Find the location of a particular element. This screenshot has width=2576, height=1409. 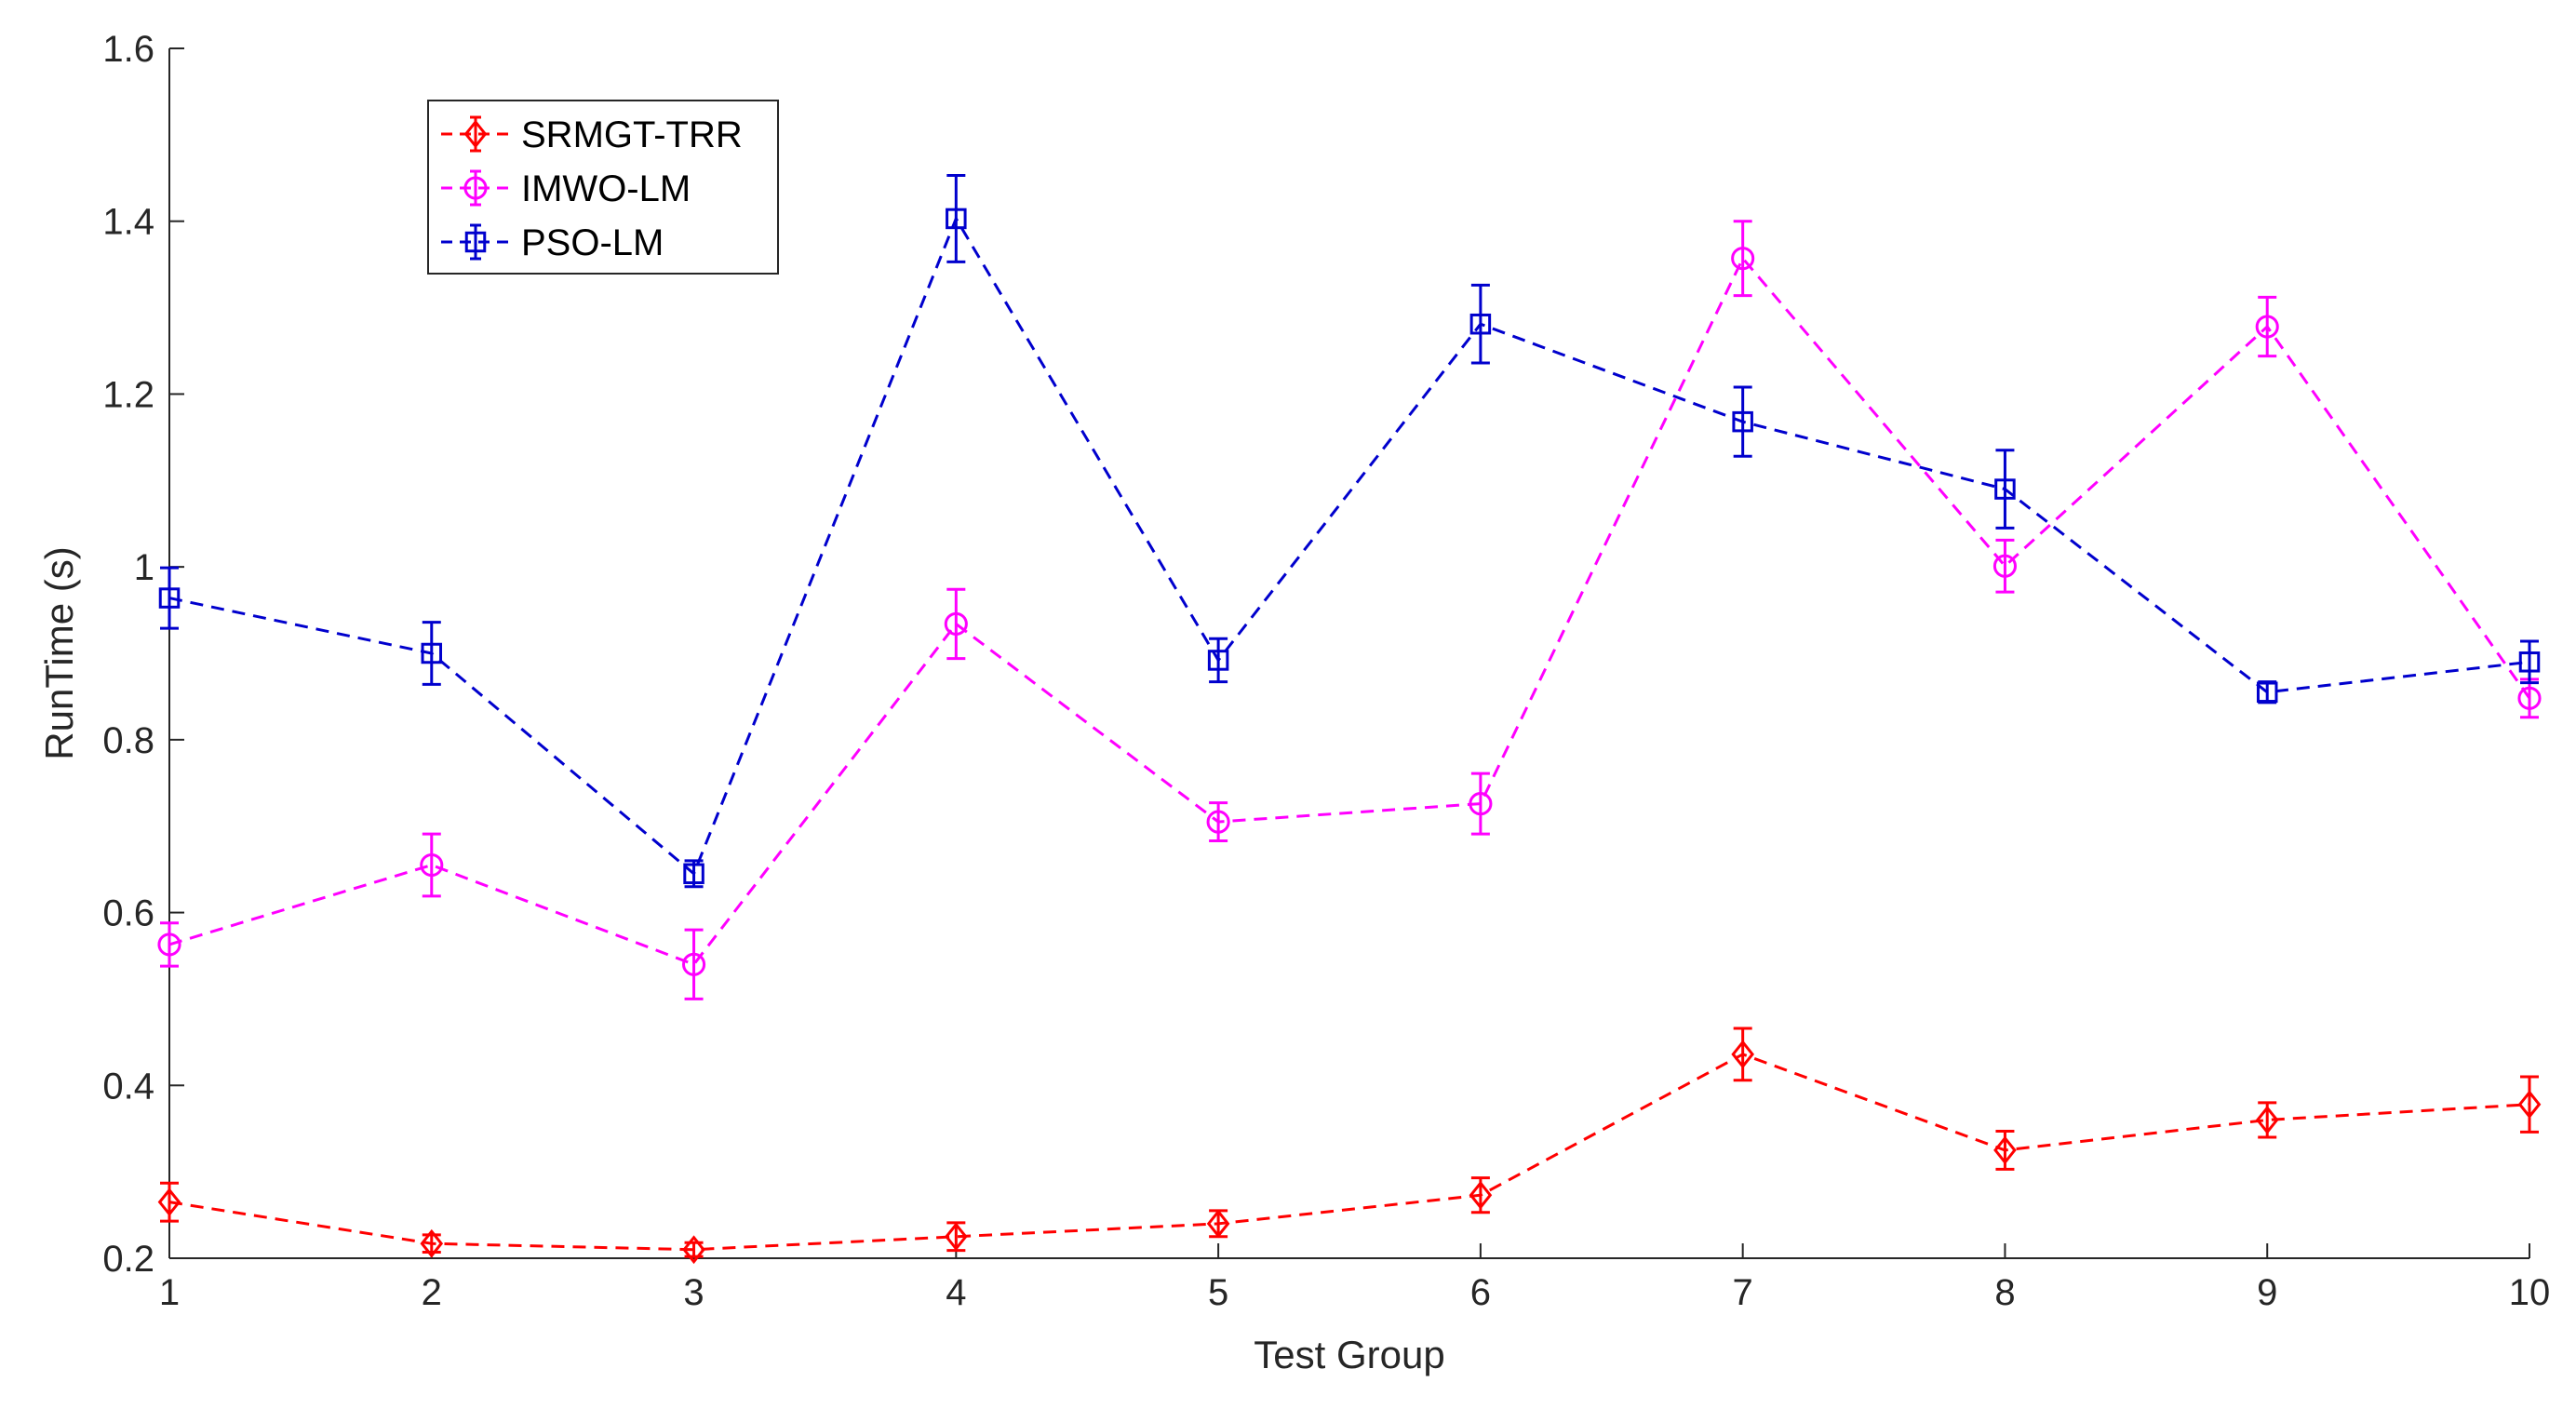

y-axis-title: RunTime (s) is located at coordinates (59, 652).